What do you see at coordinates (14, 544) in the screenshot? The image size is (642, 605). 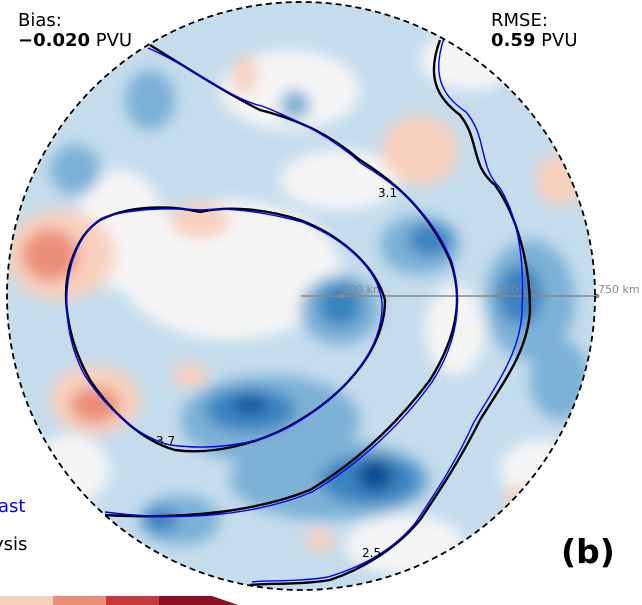 I see `legend-analysis: ysis` at bounding box center [14, 544].